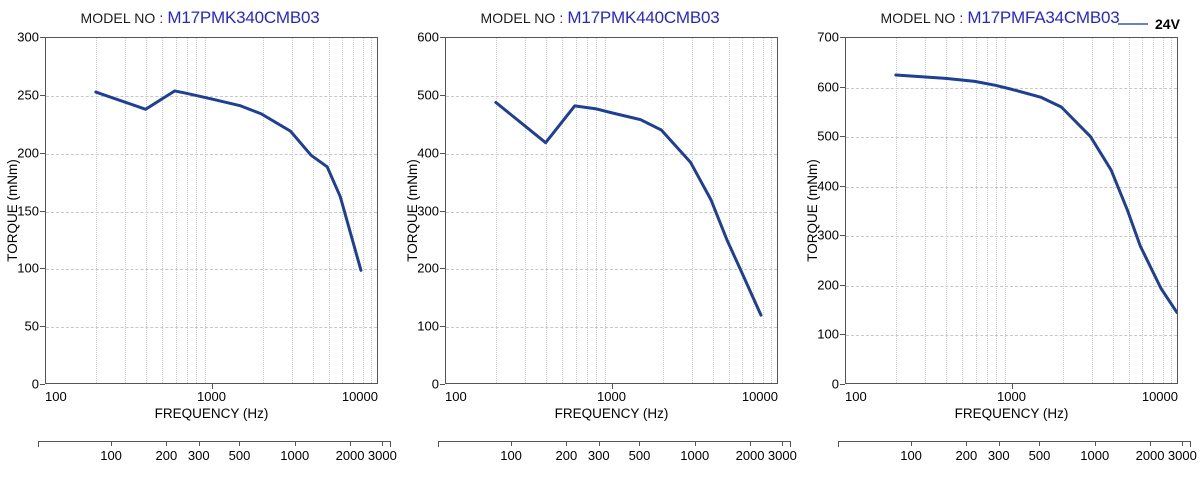 The width and height of the screenshot is (1200, 481). I want to click on y-tick-label: 250, so click(28, 95).